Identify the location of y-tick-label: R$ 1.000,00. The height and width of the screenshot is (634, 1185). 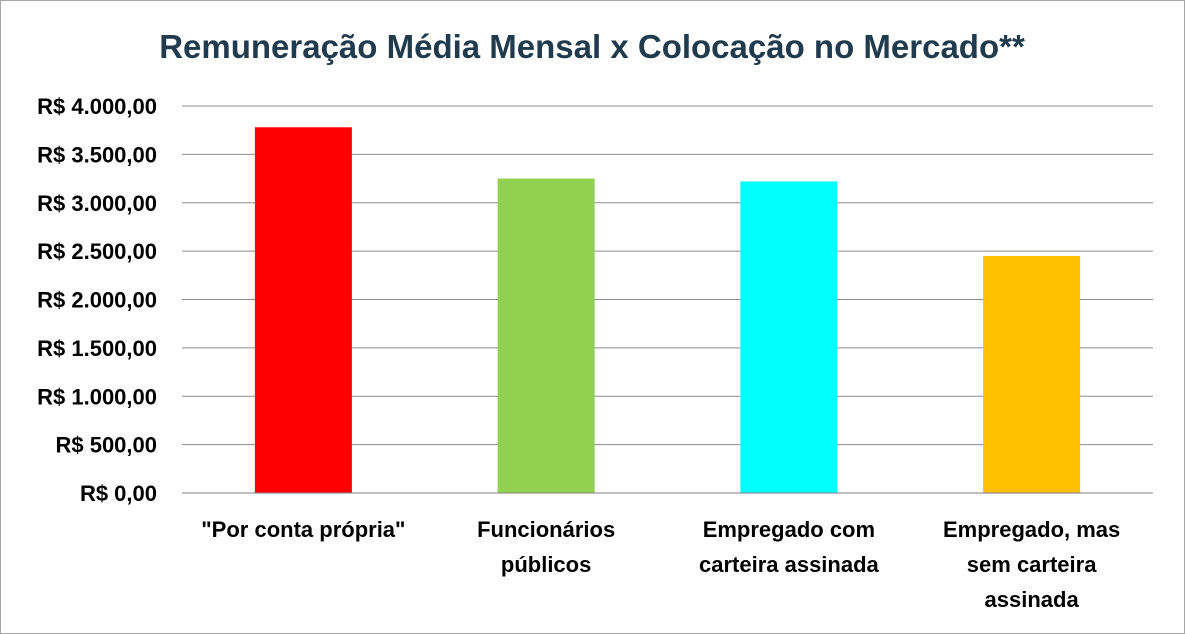
(97, 396).